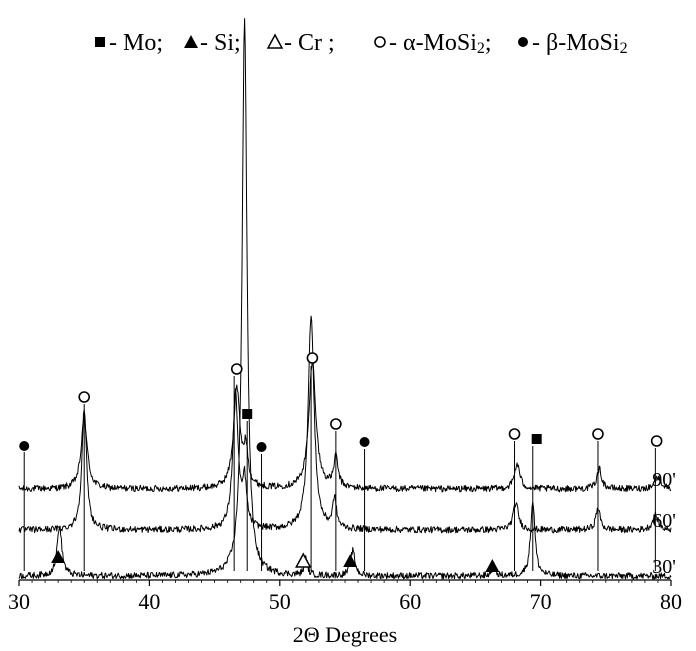  I want to click on x-tick-label: 40, so click(149, 601).